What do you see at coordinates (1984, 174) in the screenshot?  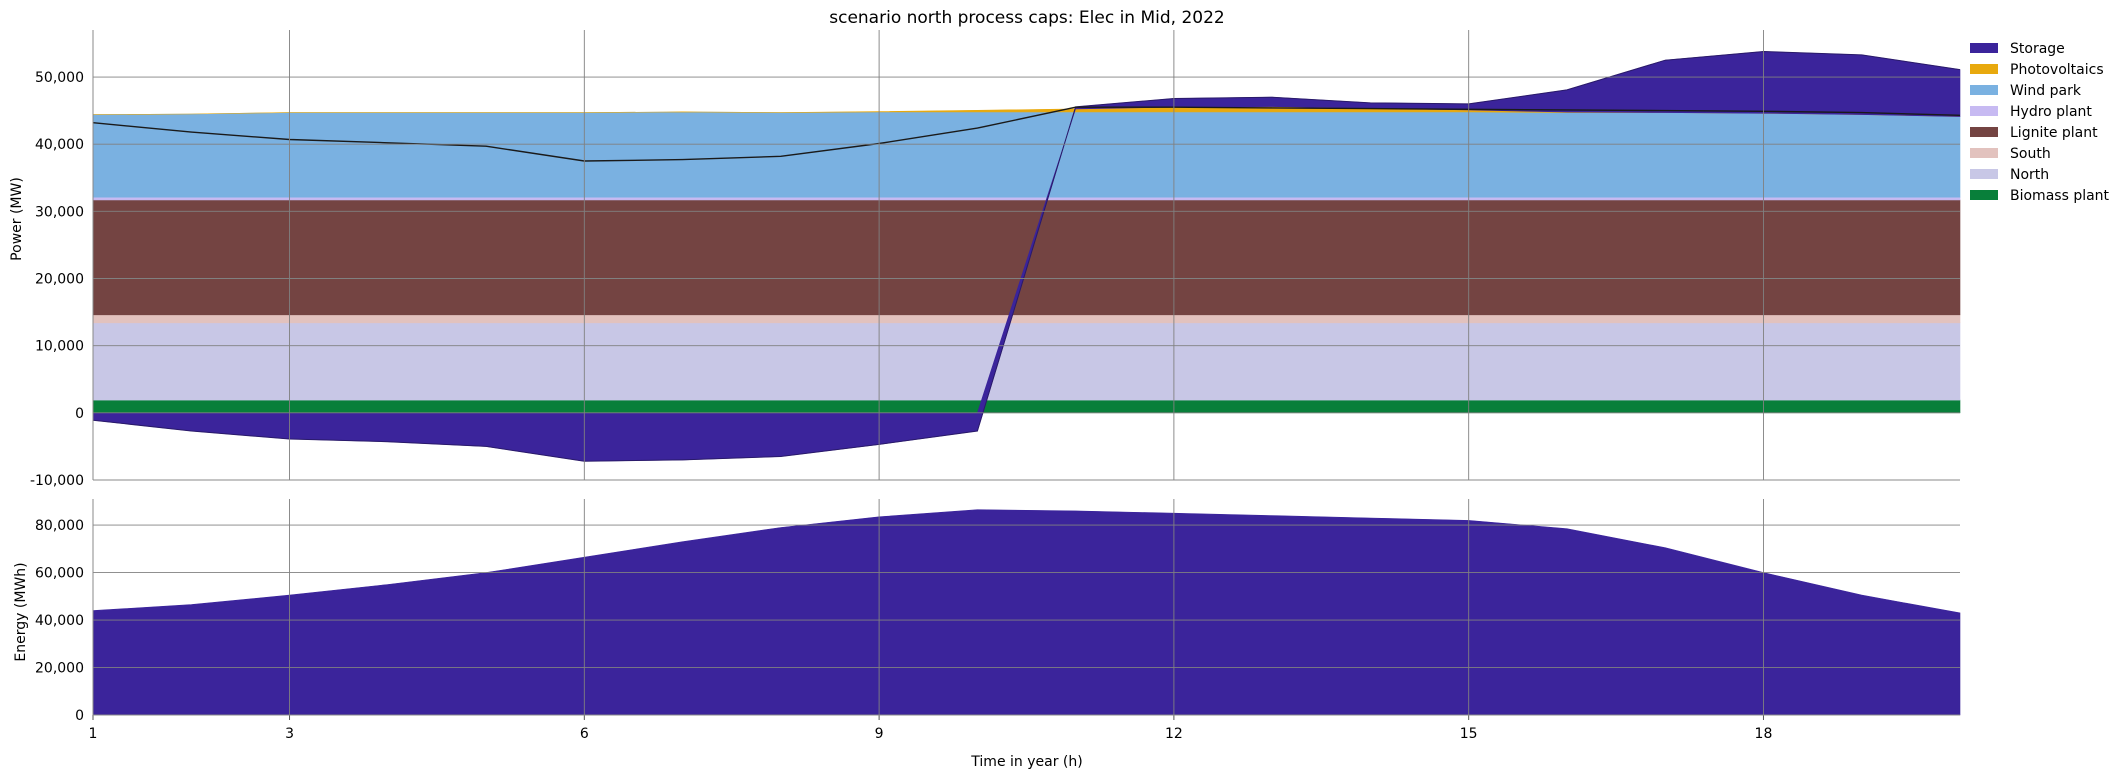 I see `legend-swatch-north` at bounding box center [1984, 174].